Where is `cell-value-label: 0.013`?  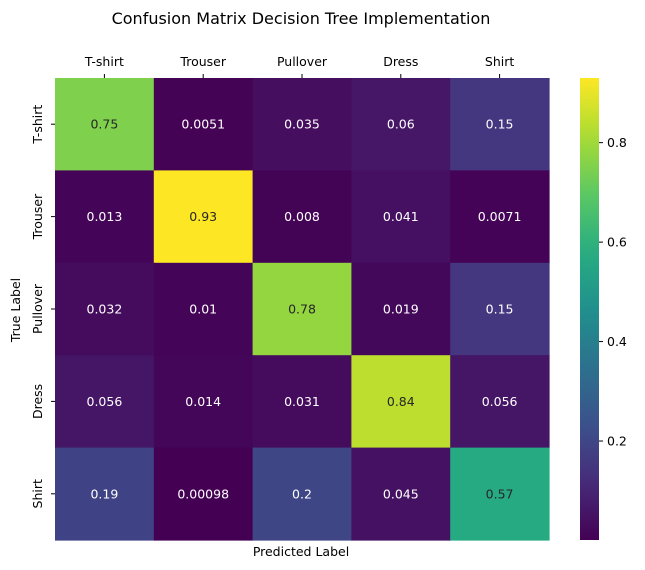
cell-value-label: 0.013 is located at coordinates (105, 216).